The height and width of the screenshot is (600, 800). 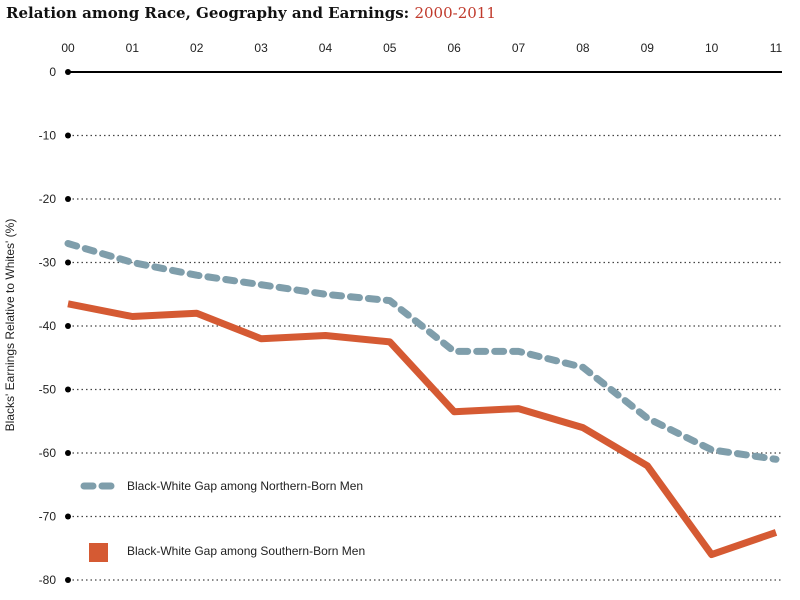 What do you see at coordinates (197, 48) in the screenshot?
I see `x-tick-label: 02` at bounding box center [197, 48].